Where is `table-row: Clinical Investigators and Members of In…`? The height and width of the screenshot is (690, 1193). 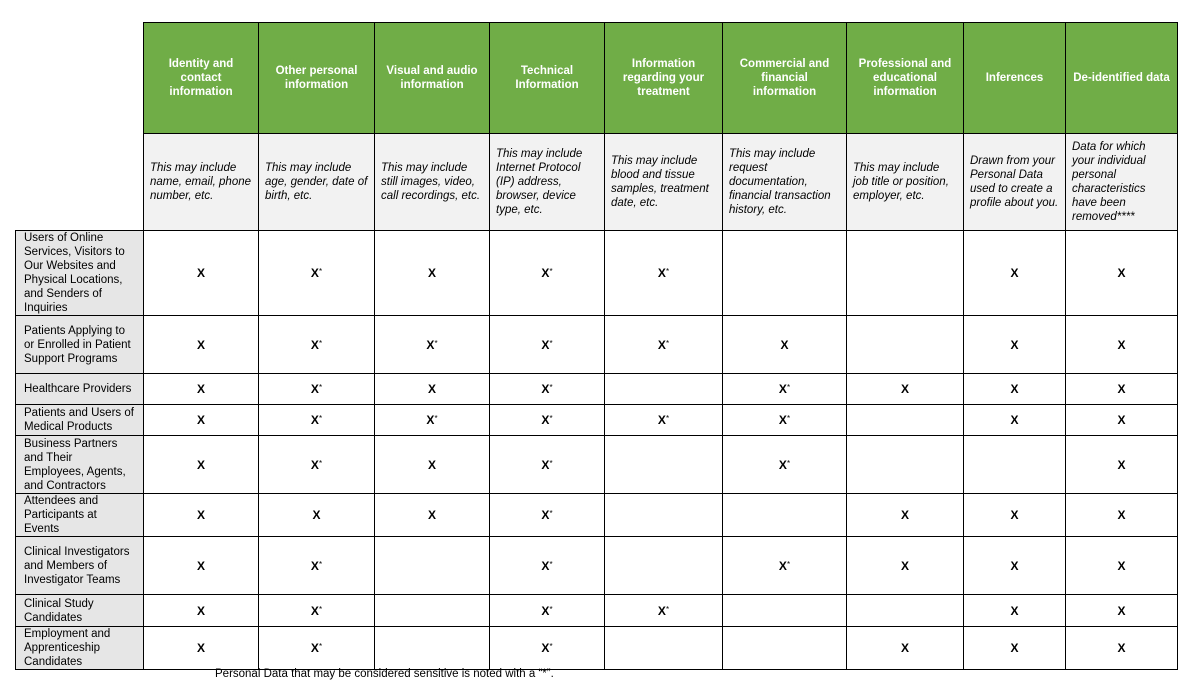
table-row: Clinical Investigators and Members of In… is located at coordinates (596, 565).